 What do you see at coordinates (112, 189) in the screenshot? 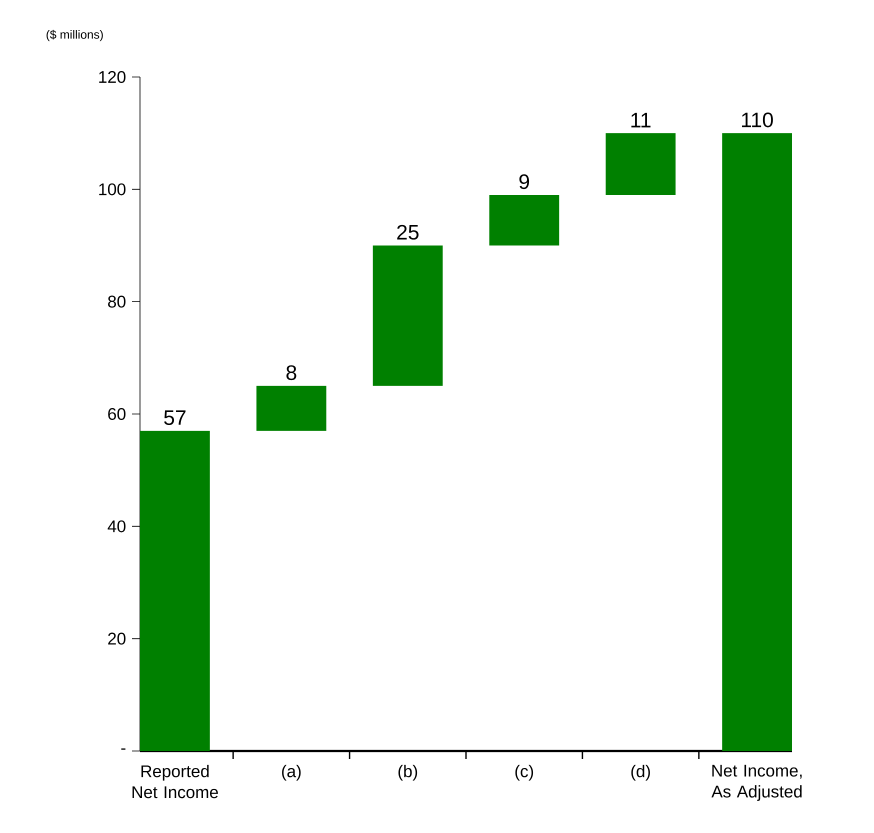
I see `y-tick-label: 100` at bounding box center [112, 189].